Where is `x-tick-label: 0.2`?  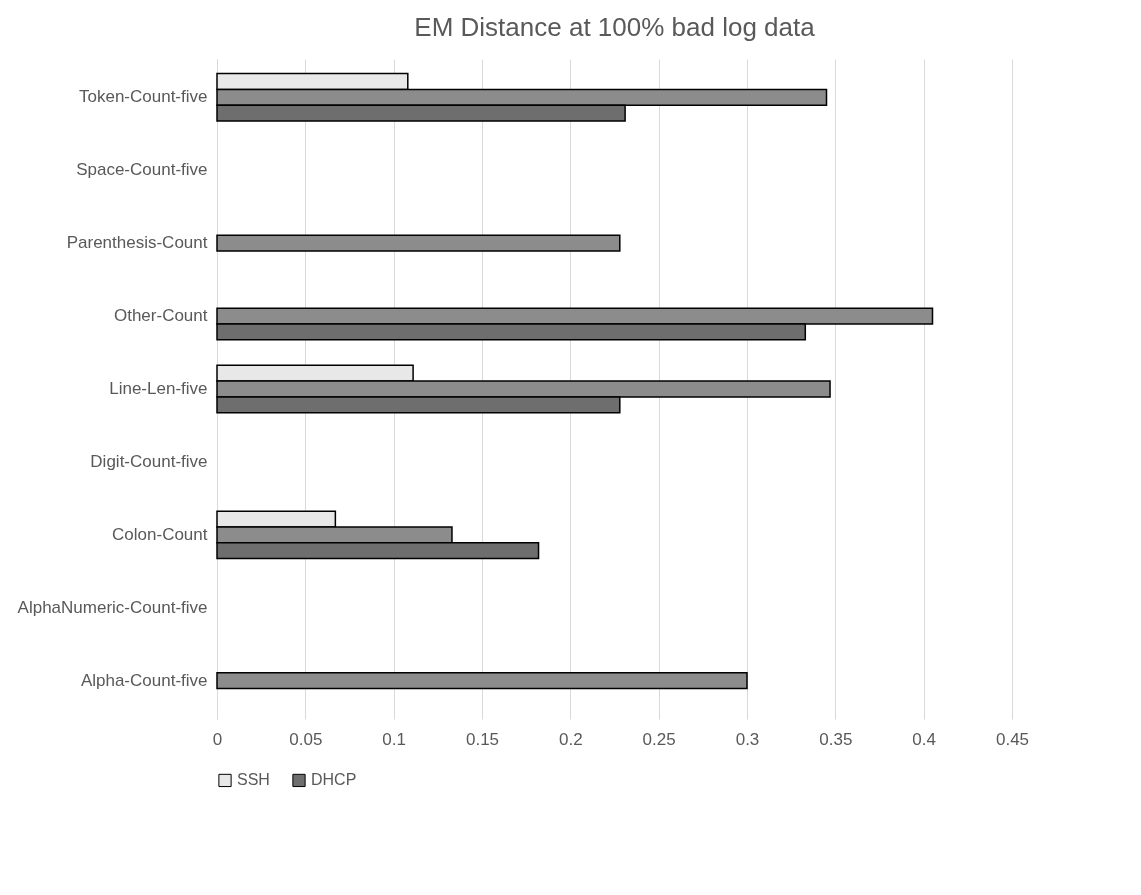
x-tick-label: 0.2 is located at coordinates (571, 739).